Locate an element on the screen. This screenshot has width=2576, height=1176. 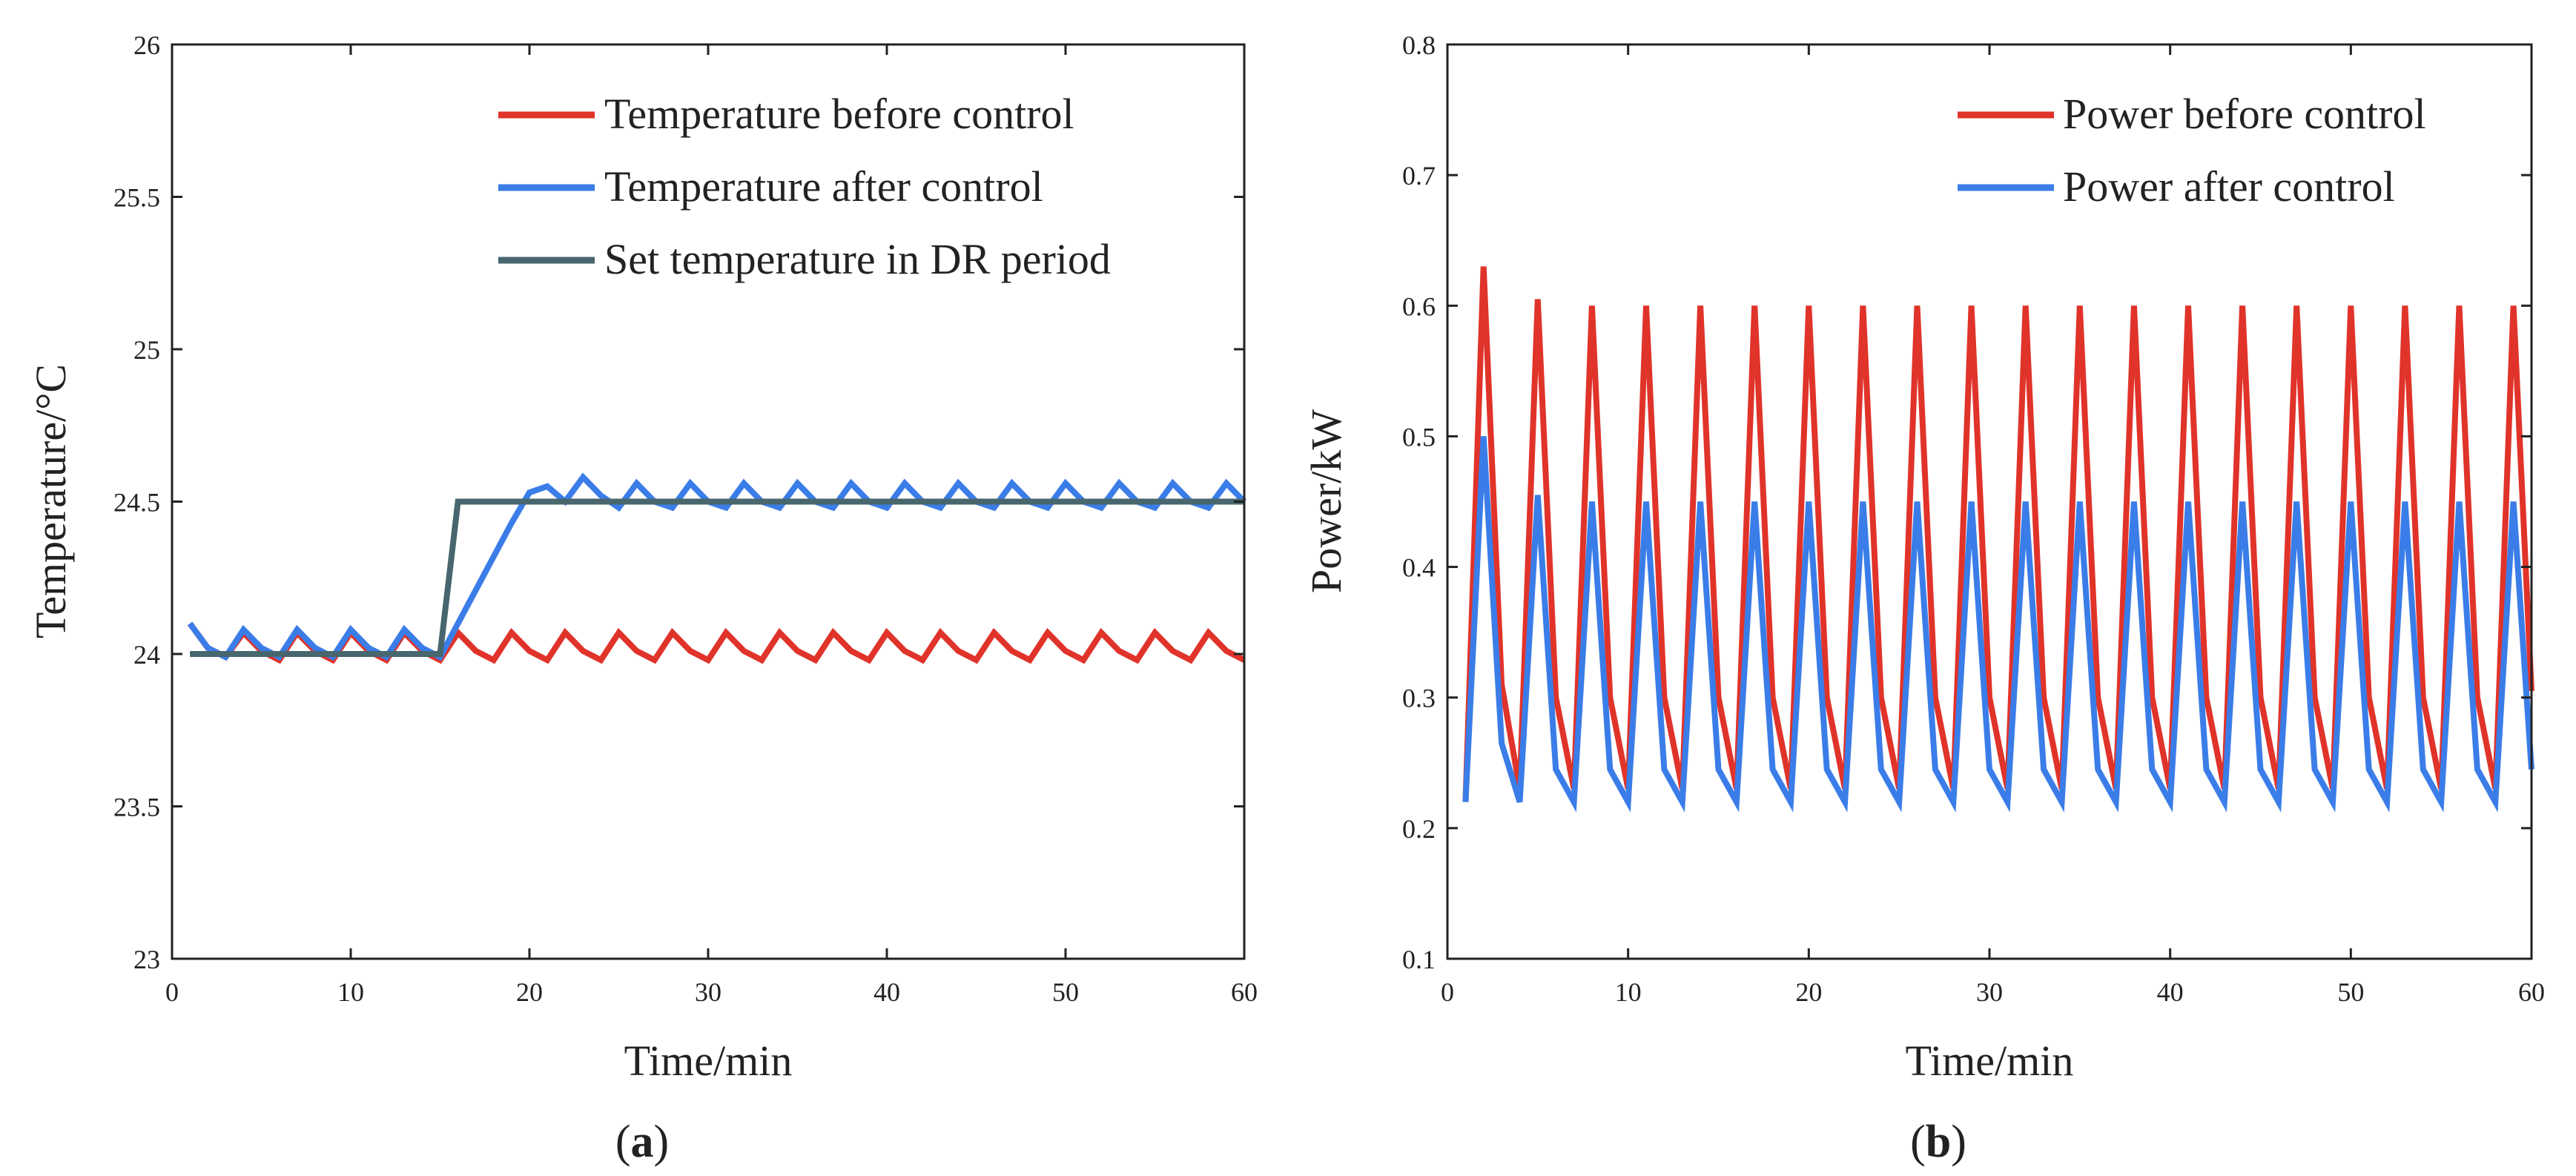
panel-a-x-tick-label: 40 is located at coordinates (886, 992).